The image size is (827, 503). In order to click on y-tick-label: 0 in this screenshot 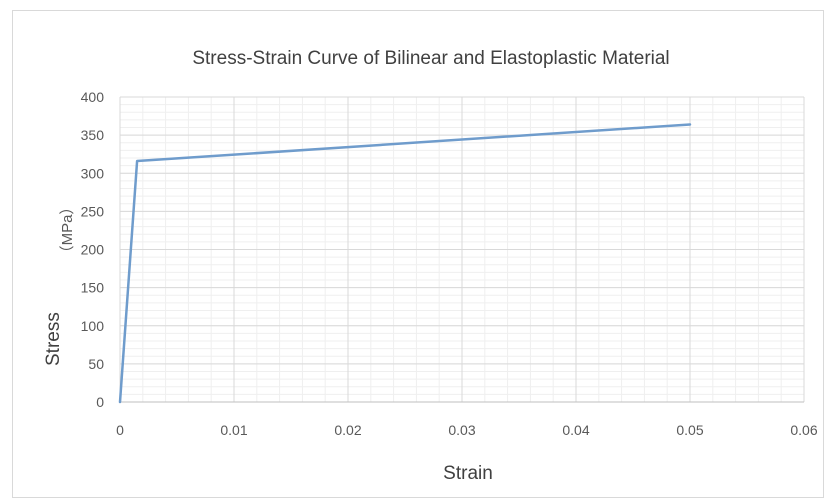, I will do `click(100, 402)`.